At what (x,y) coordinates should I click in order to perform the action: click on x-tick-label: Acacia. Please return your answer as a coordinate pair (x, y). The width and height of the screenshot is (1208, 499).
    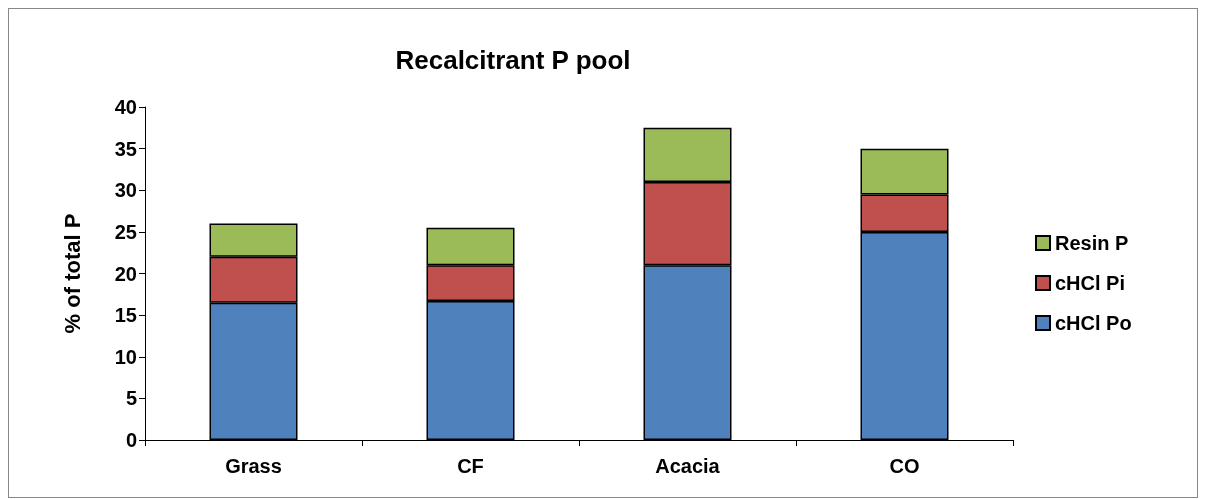
    Looking at the image, I should click on (688, 466).